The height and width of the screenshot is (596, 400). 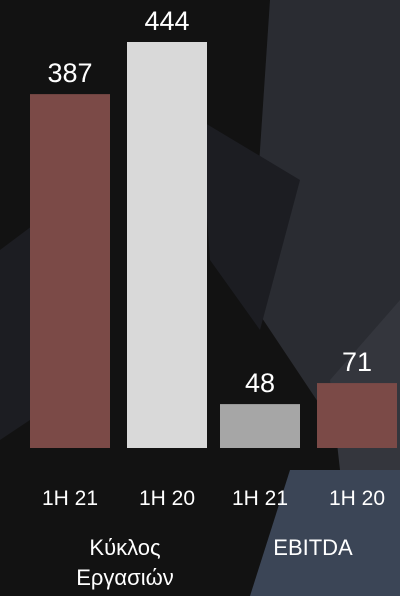 What do you see at coordinates (313, 547) in the screenshot?
I see `group-label: EBITDA` at bounding box center [313, 547].